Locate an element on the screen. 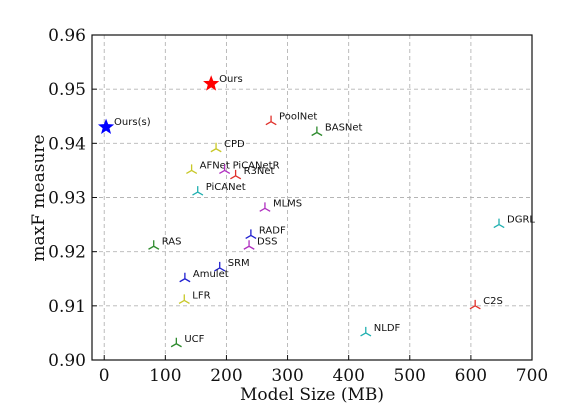  point-amulet: Amulet is located at coordinates (204, 276).